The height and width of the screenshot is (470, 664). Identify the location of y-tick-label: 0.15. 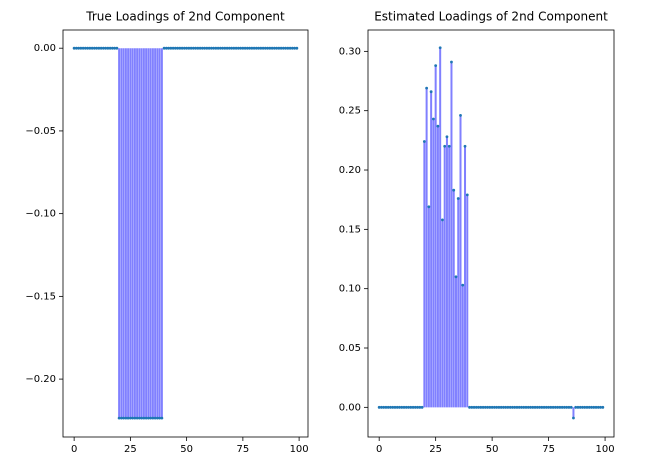
(350, 229).